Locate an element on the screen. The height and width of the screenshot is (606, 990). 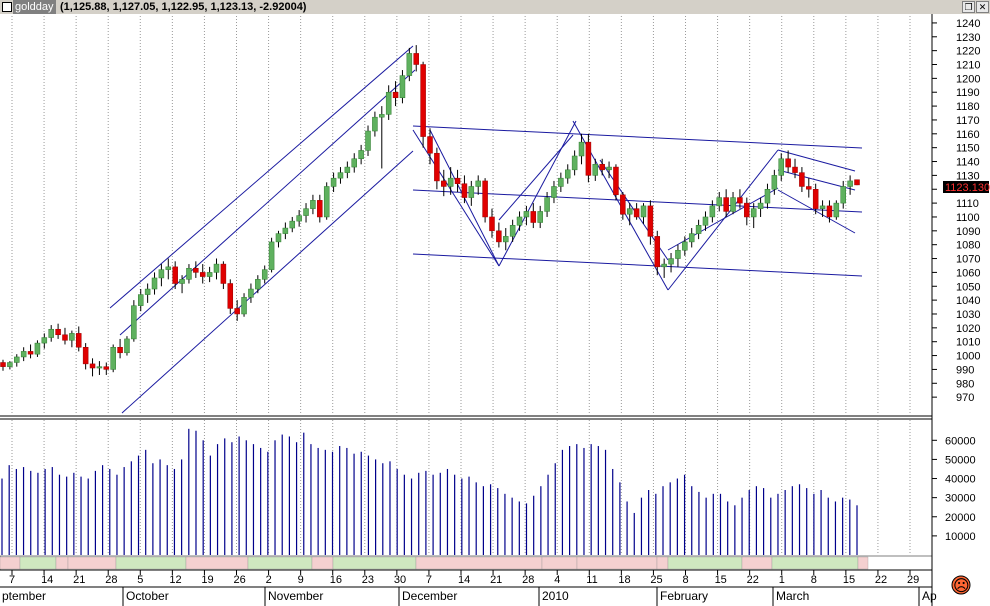
day-tick-label: 23 is located at coordinates (368, 580).